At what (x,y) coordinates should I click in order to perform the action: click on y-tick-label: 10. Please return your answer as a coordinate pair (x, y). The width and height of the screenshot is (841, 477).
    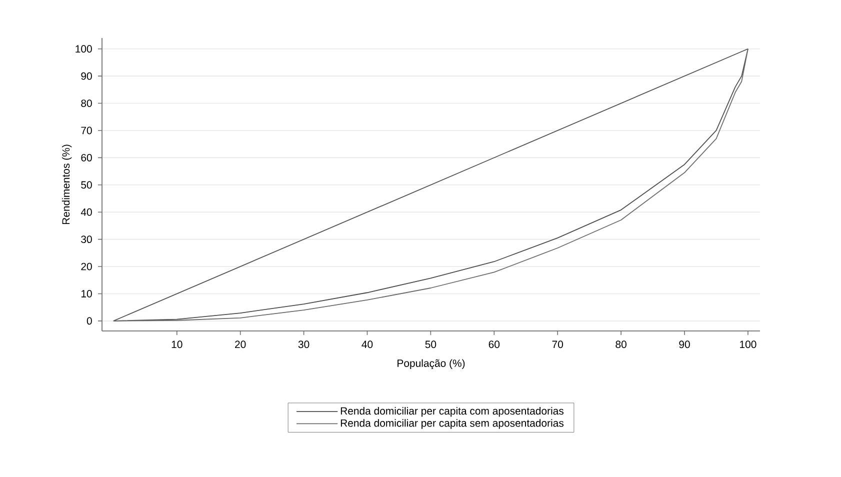
    Looking at the image, I should click on (86, 294).